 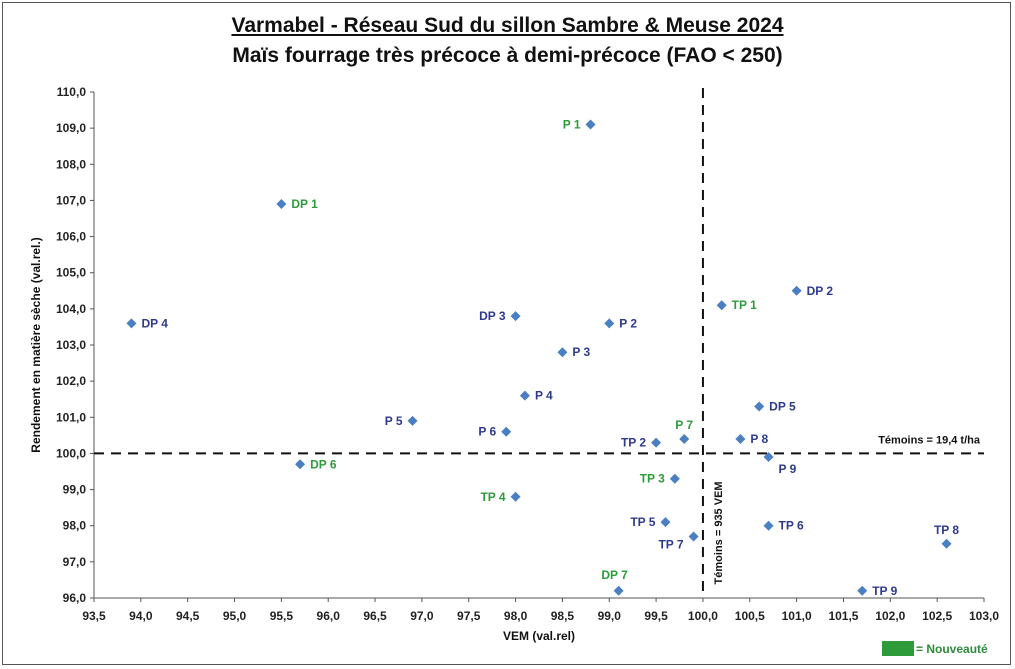 I want to click on data-point-label: P 8, so click(x=759, y=439).